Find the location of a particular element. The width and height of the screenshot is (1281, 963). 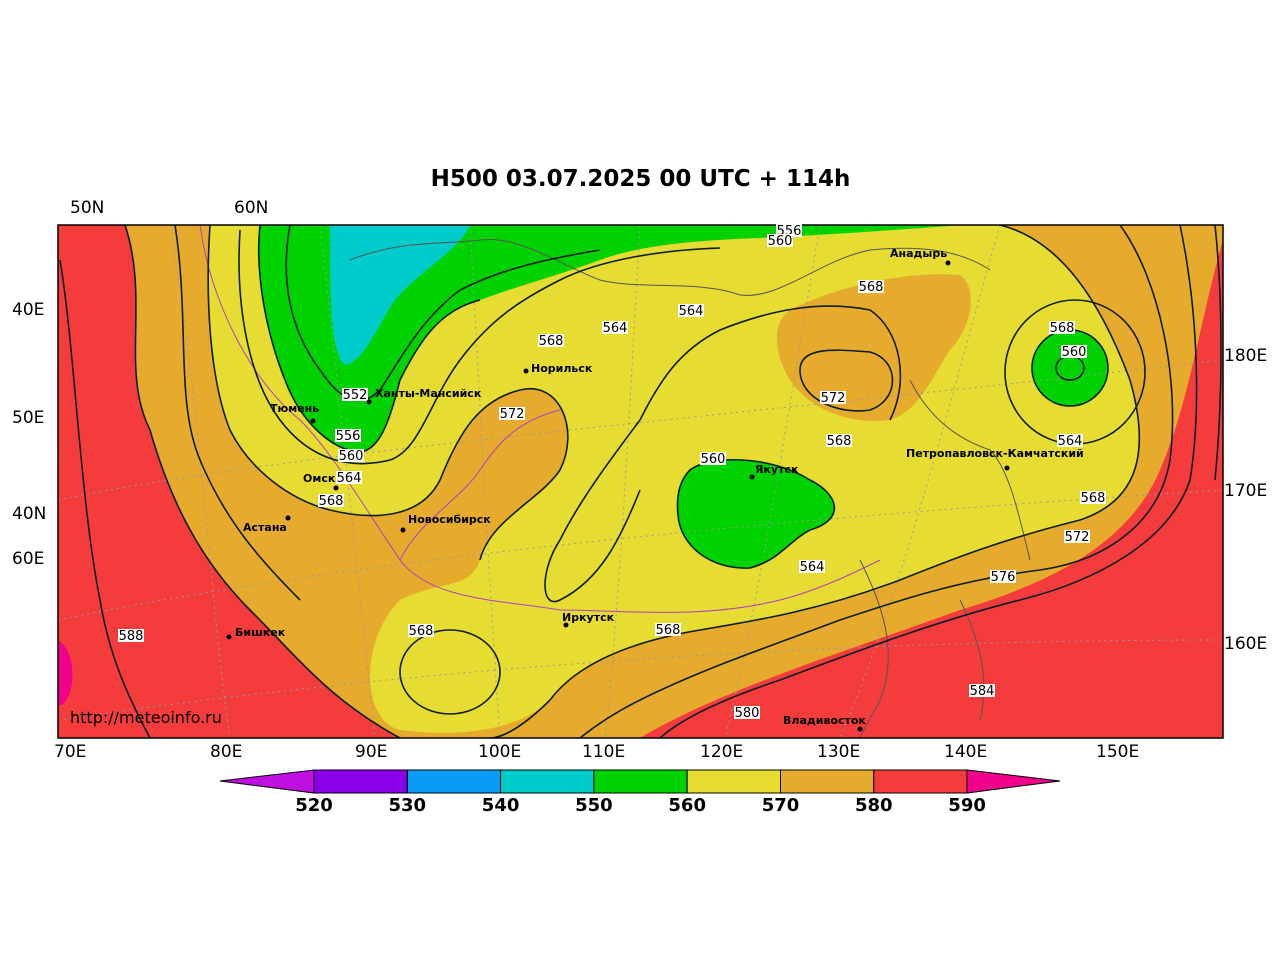

colorbar-tick-label: 520 is located at coordinates (314, 805).